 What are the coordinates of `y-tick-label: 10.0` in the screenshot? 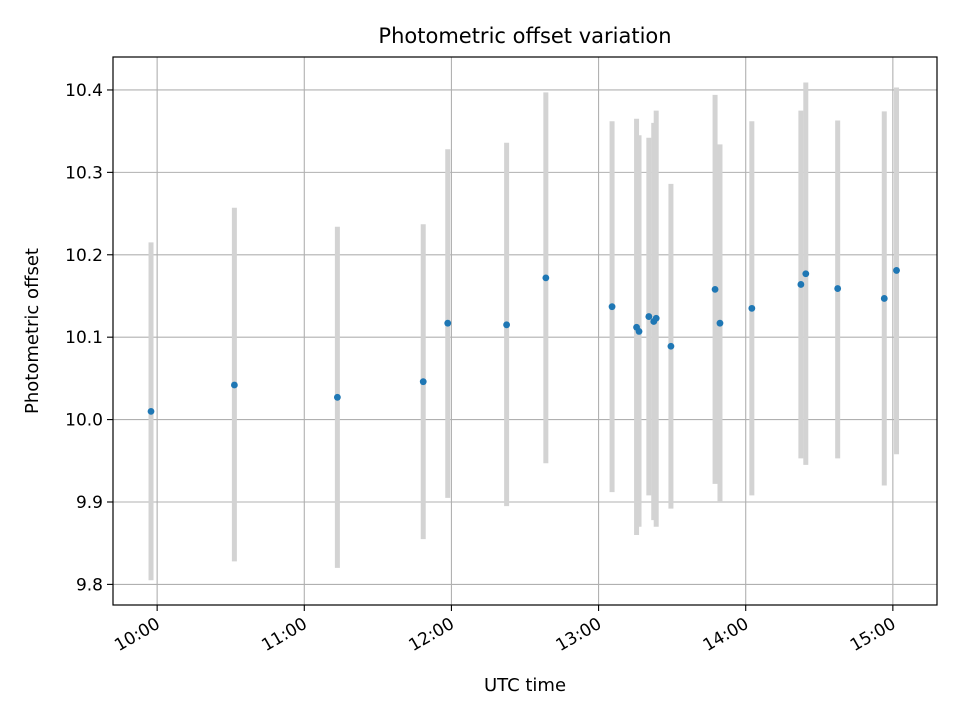 It's located at (84, 421).